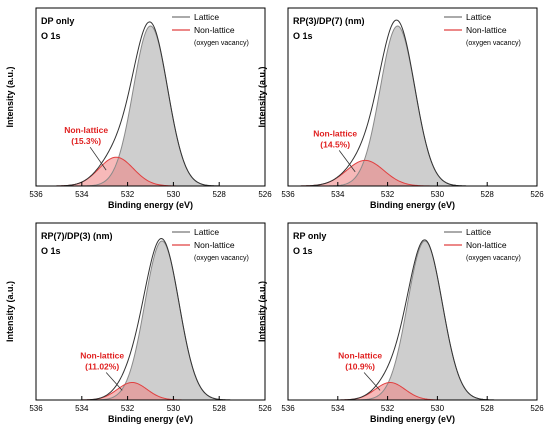 Image resolution: width=550 pixels, height=425 pixels. What do you see at coordinates (57, 21) in the screenshot?
I see `panel-title: DP only` at bounding box center [57, 21].